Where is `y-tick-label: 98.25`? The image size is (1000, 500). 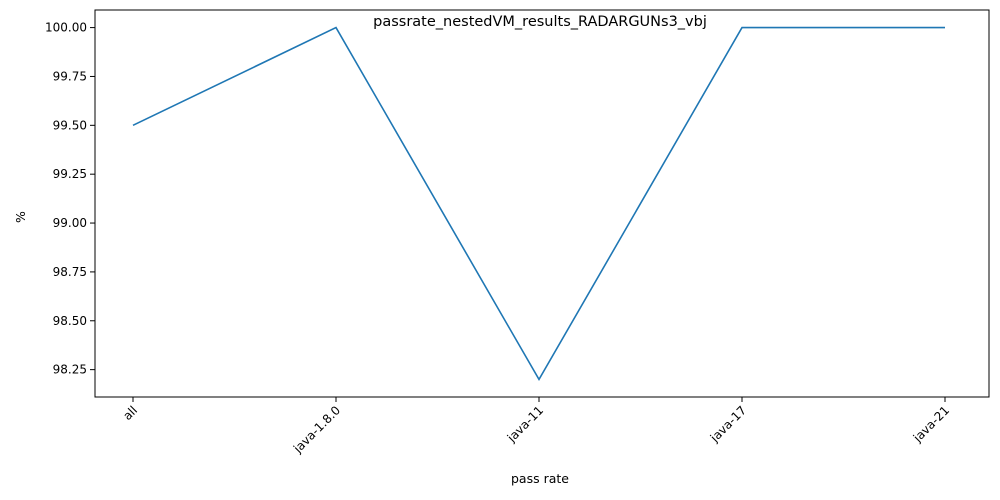
y-tick-label: 98.25 is located at coordinates (70, 370).